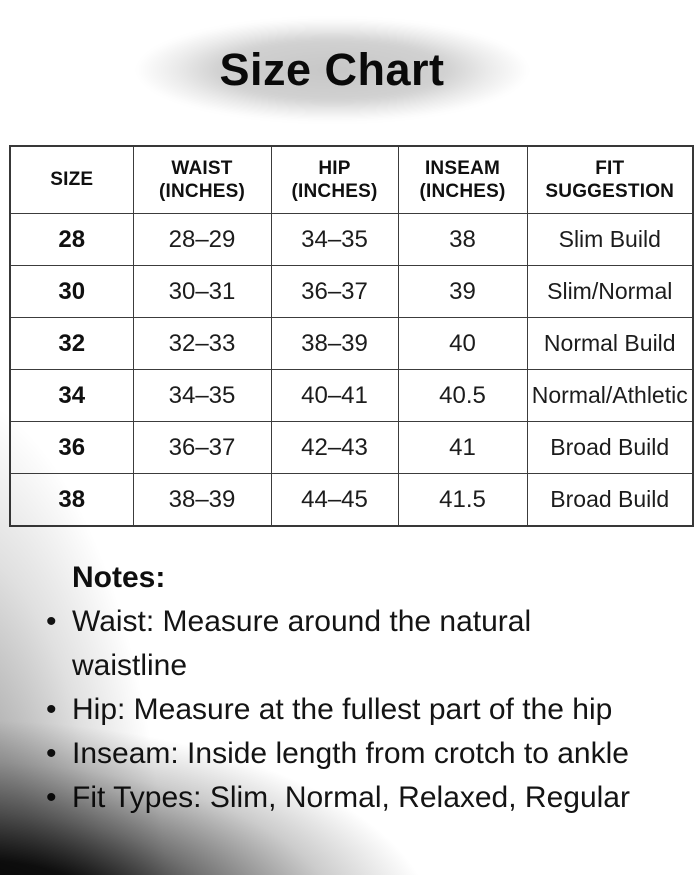 Image resolution: width=700 pixels, height=875 pixels. Describe the element at coordinates (610, 343) in the screenshot. I see `fit-cell: Normal Build` at that location.